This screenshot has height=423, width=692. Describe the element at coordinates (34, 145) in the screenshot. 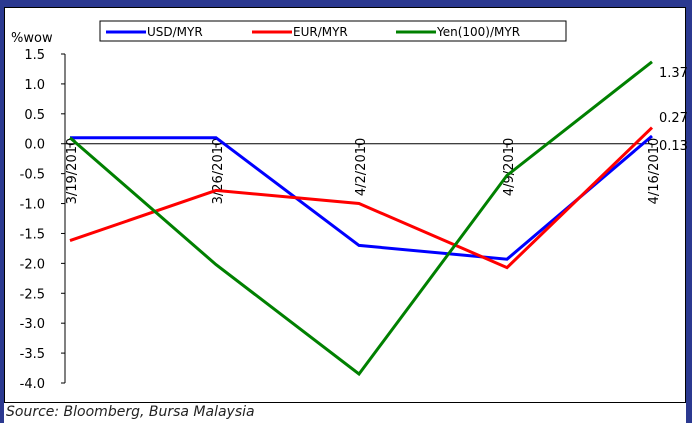

I see `y-tick-label: 0.0` at that location.